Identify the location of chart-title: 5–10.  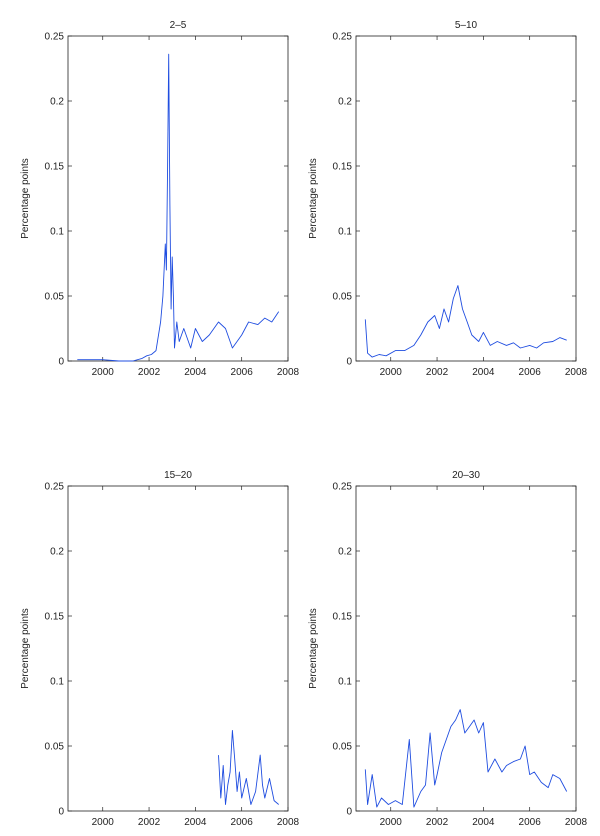
(466, 25).